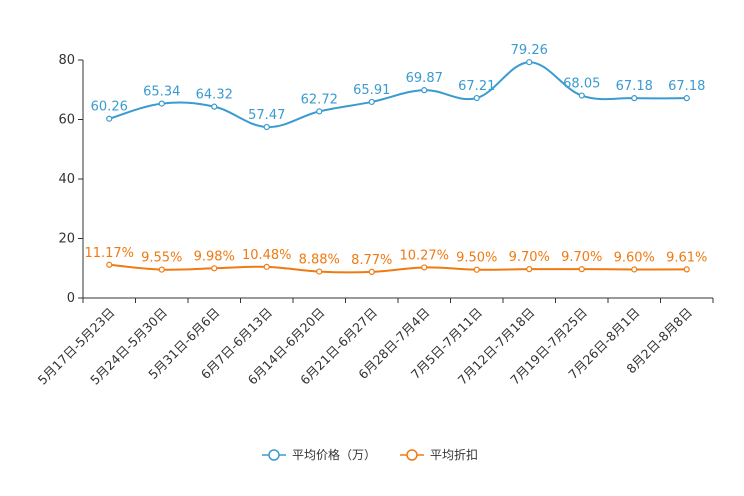  I want to click on legend-label: 平均价格（万）, so click(334, 454).